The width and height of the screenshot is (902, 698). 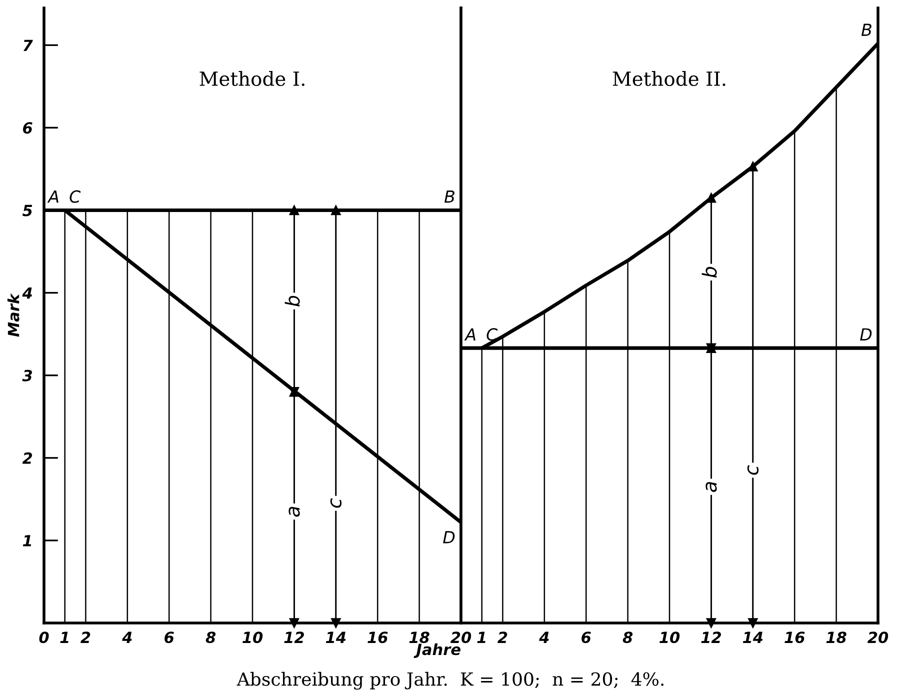 What do you see at coordinates (27, 376) in the screenshot?
I see `y-tick-label: 3` at bounding box center [27, 376].